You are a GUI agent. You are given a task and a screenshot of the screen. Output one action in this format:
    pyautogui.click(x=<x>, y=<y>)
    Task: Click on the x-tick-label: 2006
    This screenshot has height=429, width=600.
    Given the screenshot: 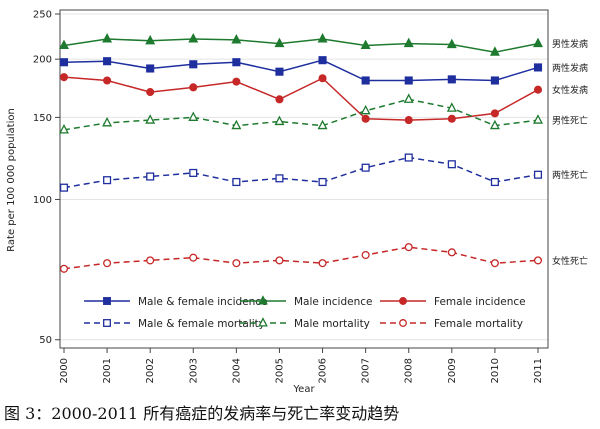 What is the action you would take?
    pyautogui.click(x=323, y=370)
    